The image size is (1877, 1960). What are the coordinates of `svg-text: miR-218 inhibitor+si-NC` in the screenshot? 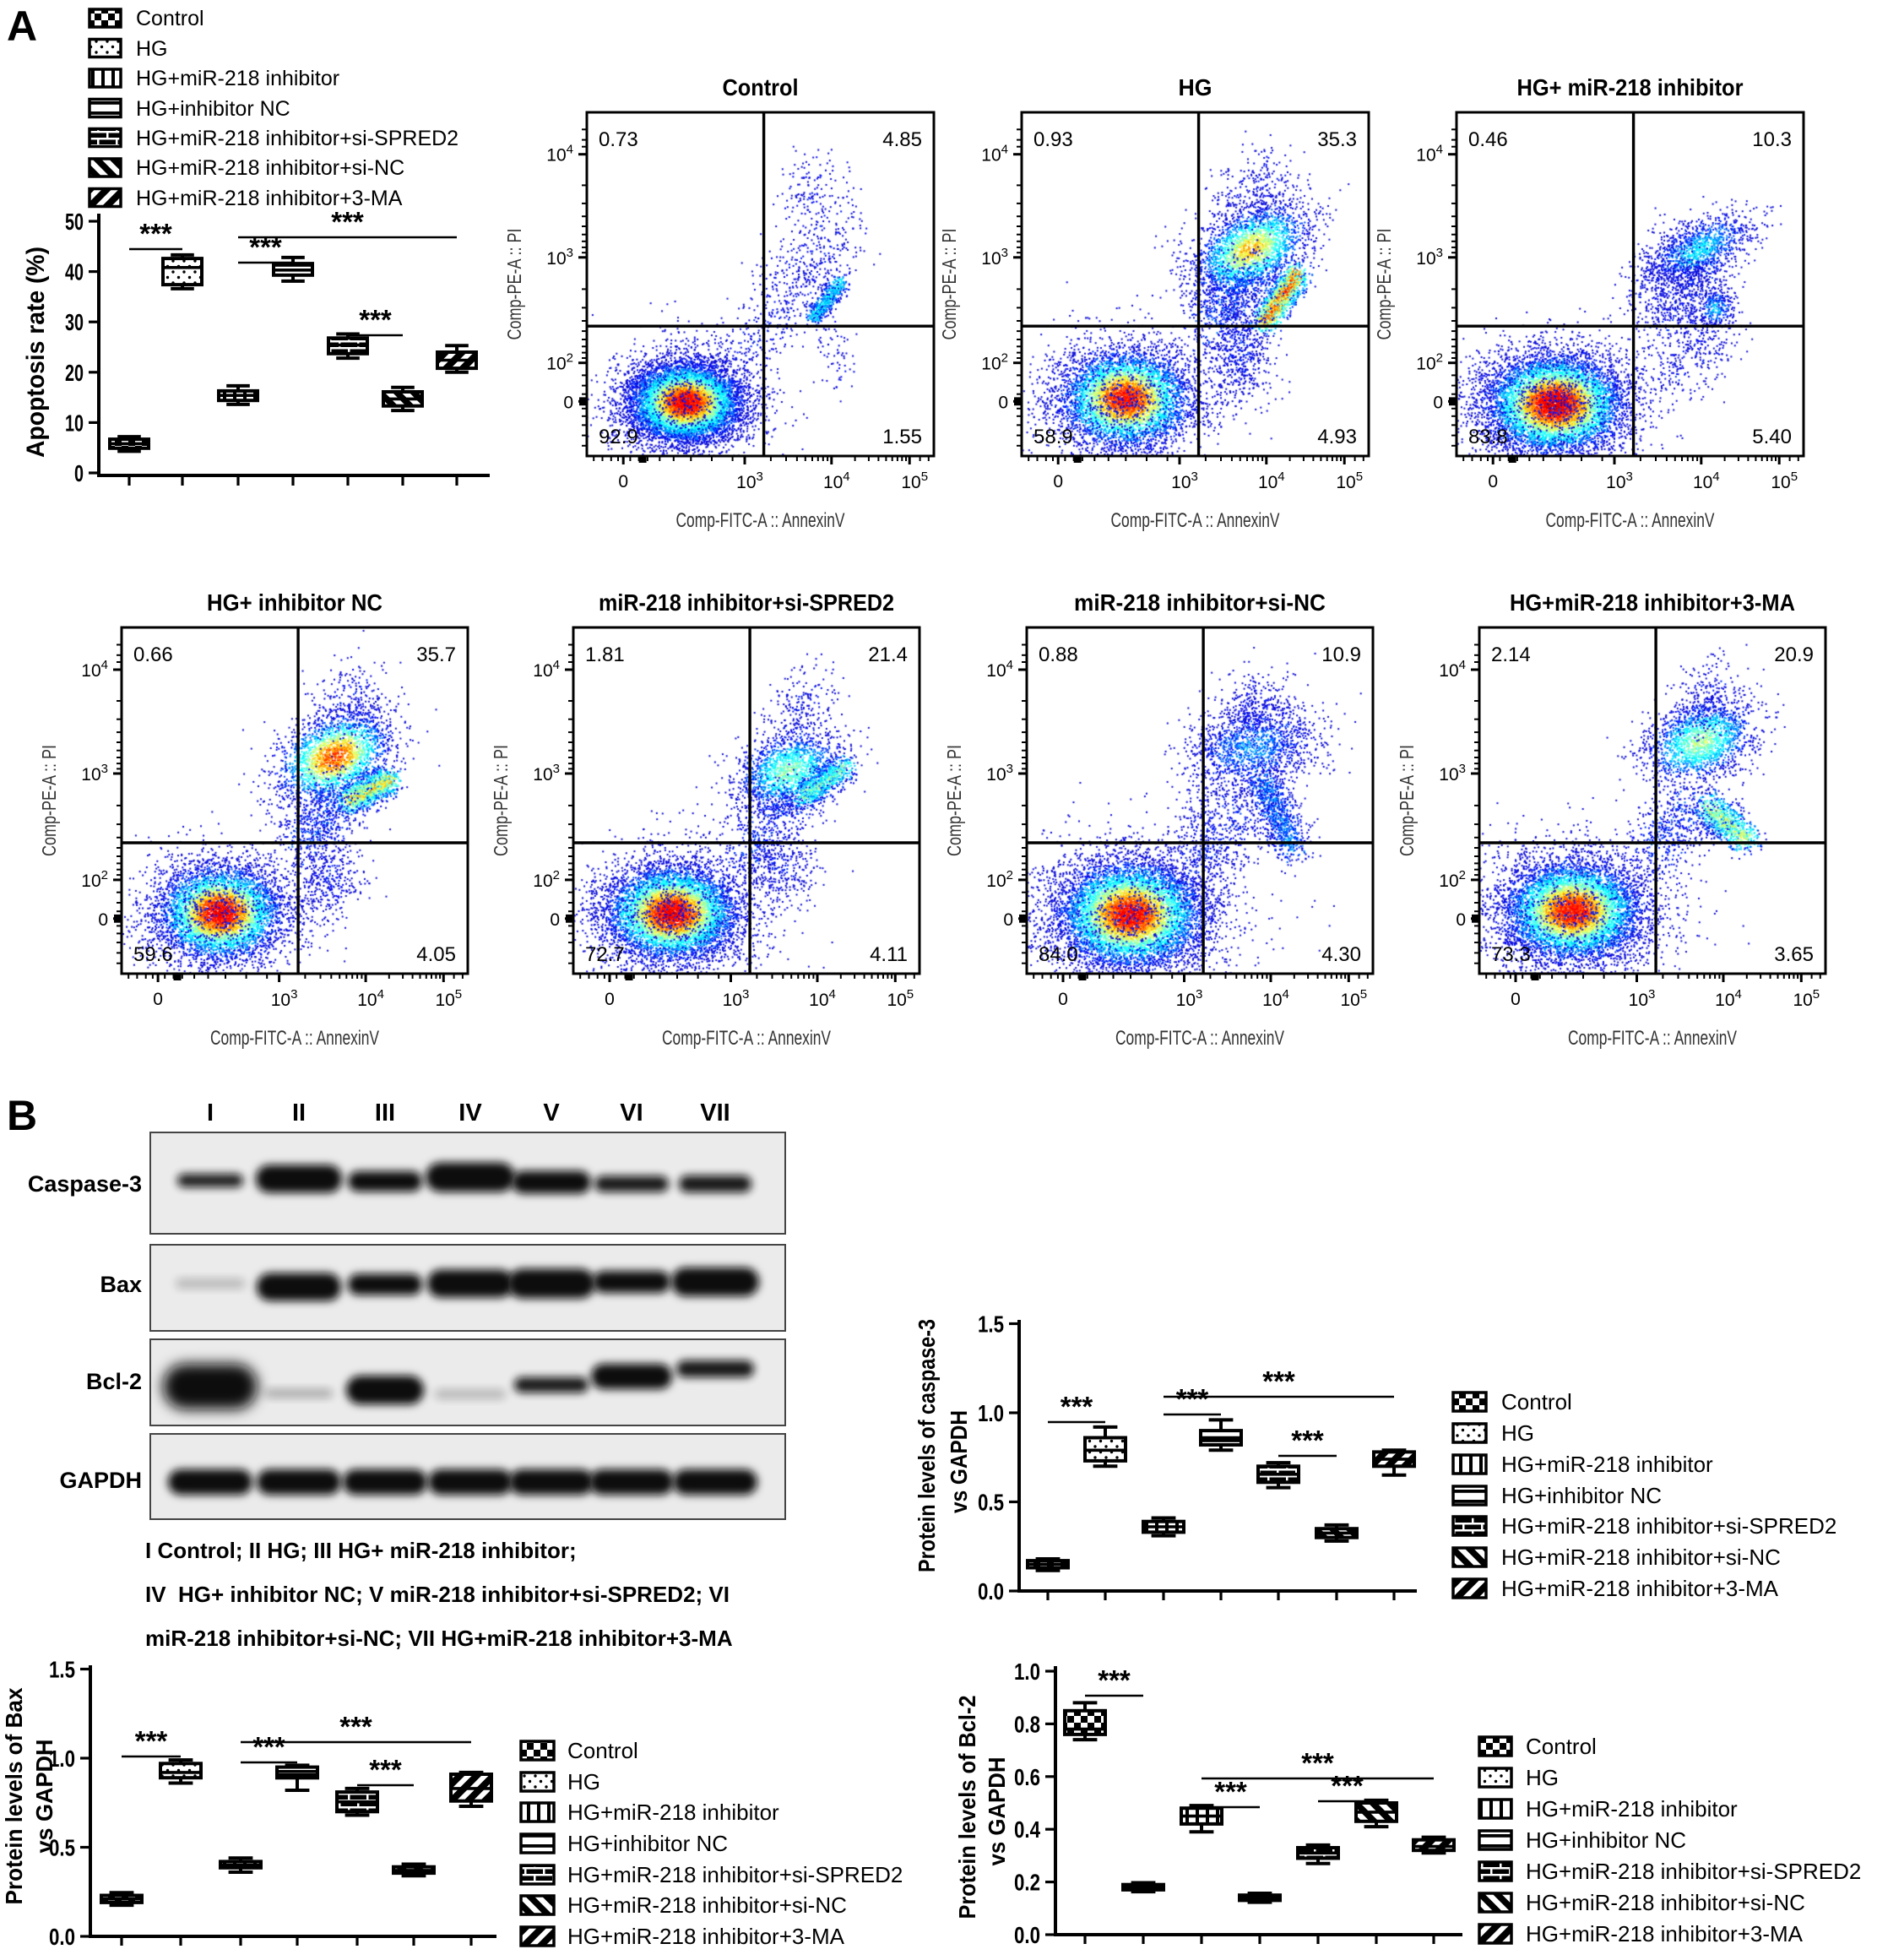 It's located at (1200, 602).